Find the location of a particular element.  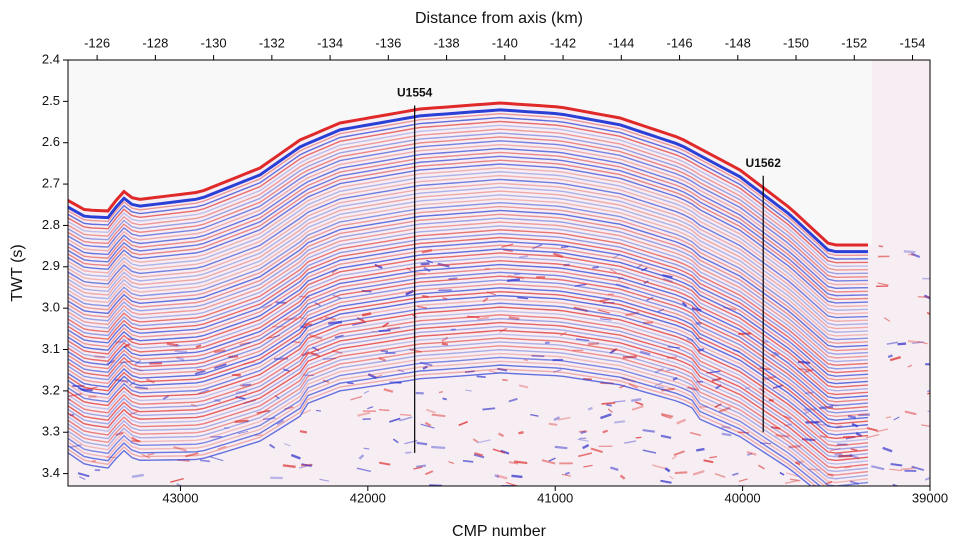

x2-tick-label: -154 is located at coordinates (913, 42).